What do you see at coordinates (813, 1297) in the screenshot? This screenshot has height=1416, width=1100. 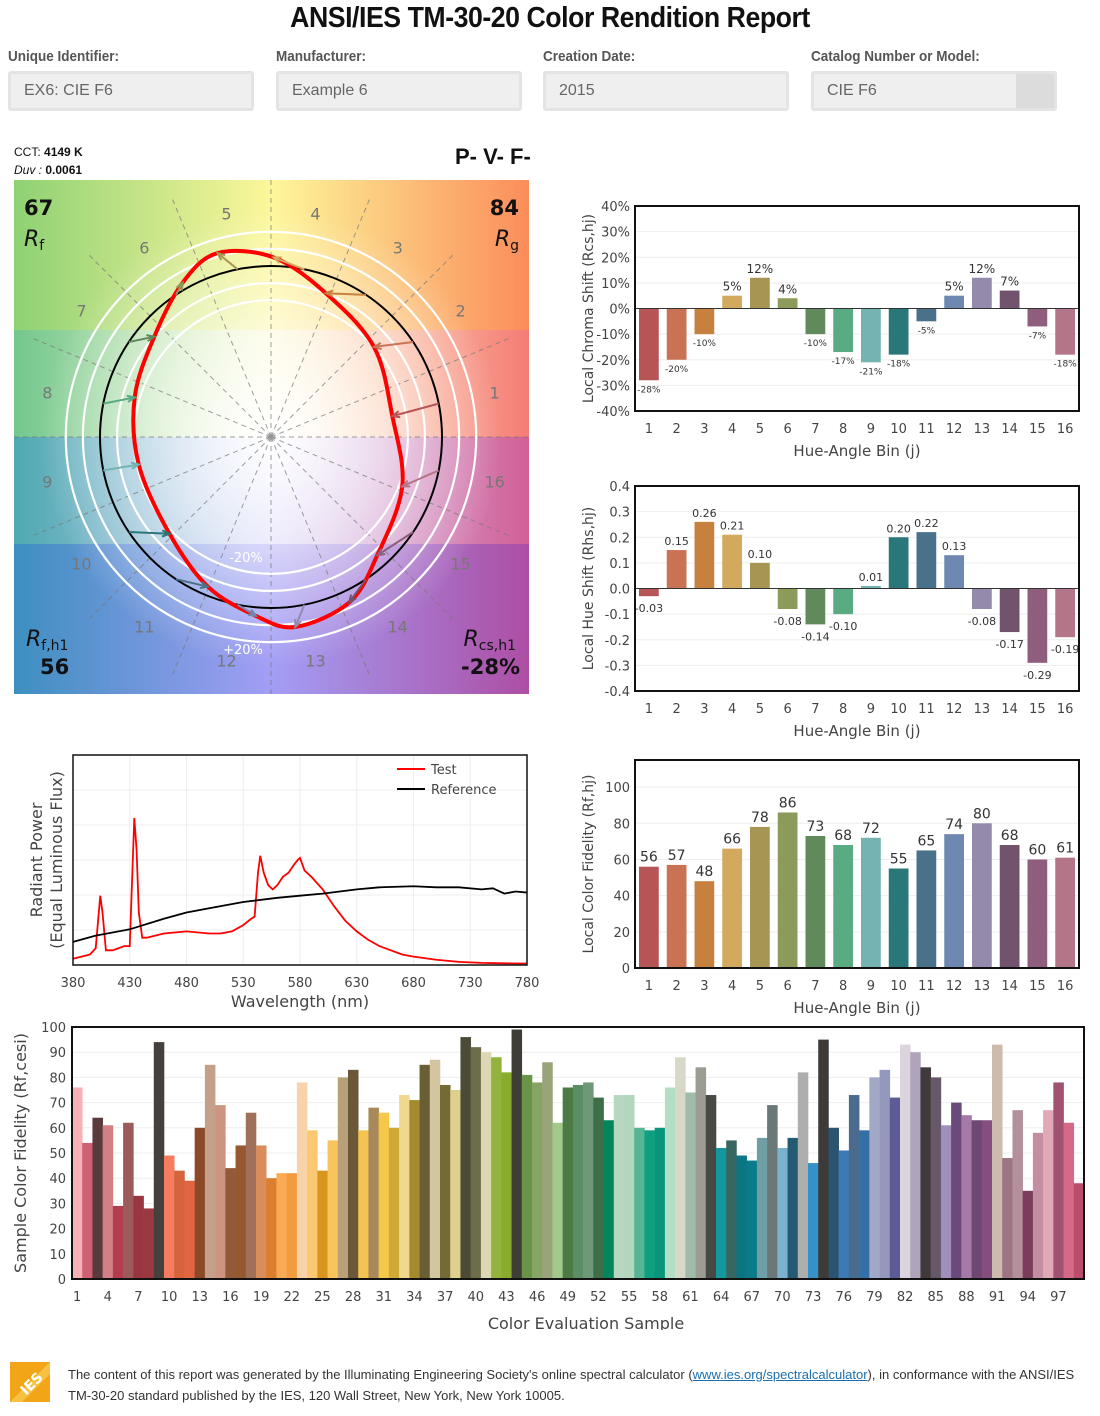 I see `x-tick-label: 73` at bounding box center [813, 1297].